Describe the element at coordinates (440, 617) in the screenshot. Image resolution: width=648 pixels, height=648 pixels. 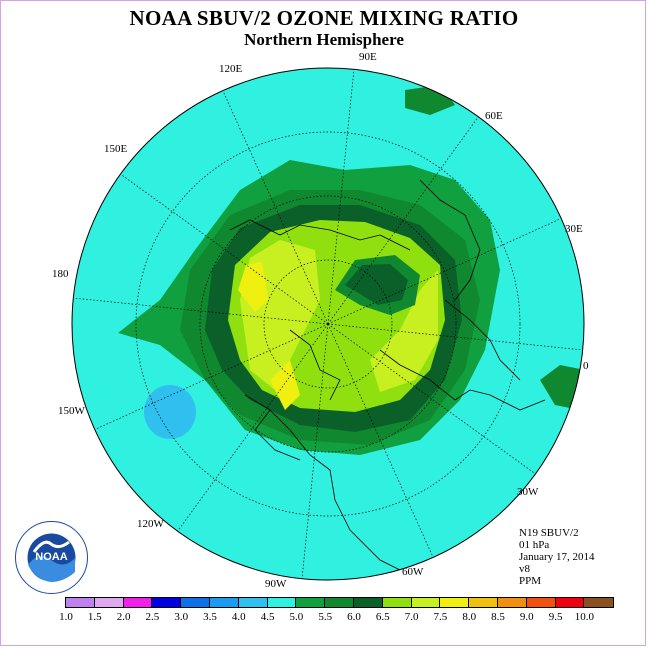
I see `legend-tick-label: 7.5` at that location.